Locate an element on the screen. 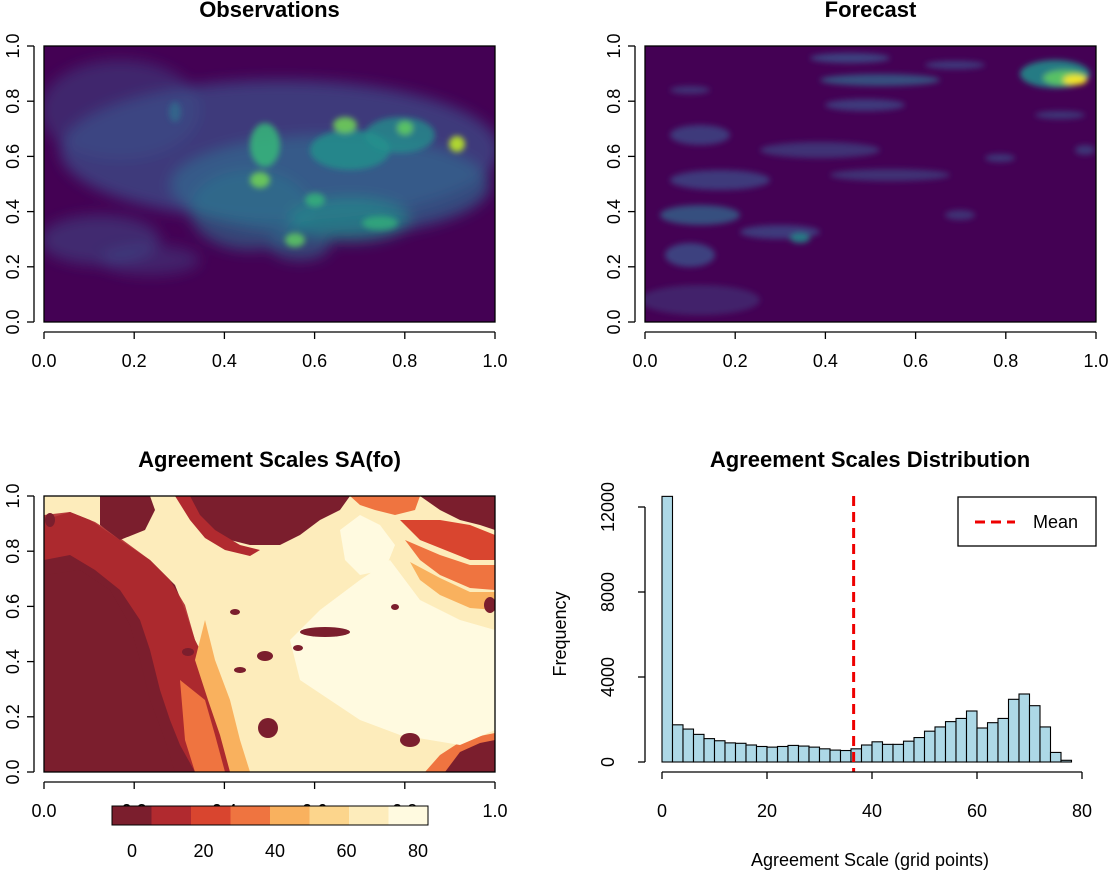 The height and width of the screenshot is (872, 1108). legend-mean-label: Mean is located at coordinates (1055, 522).